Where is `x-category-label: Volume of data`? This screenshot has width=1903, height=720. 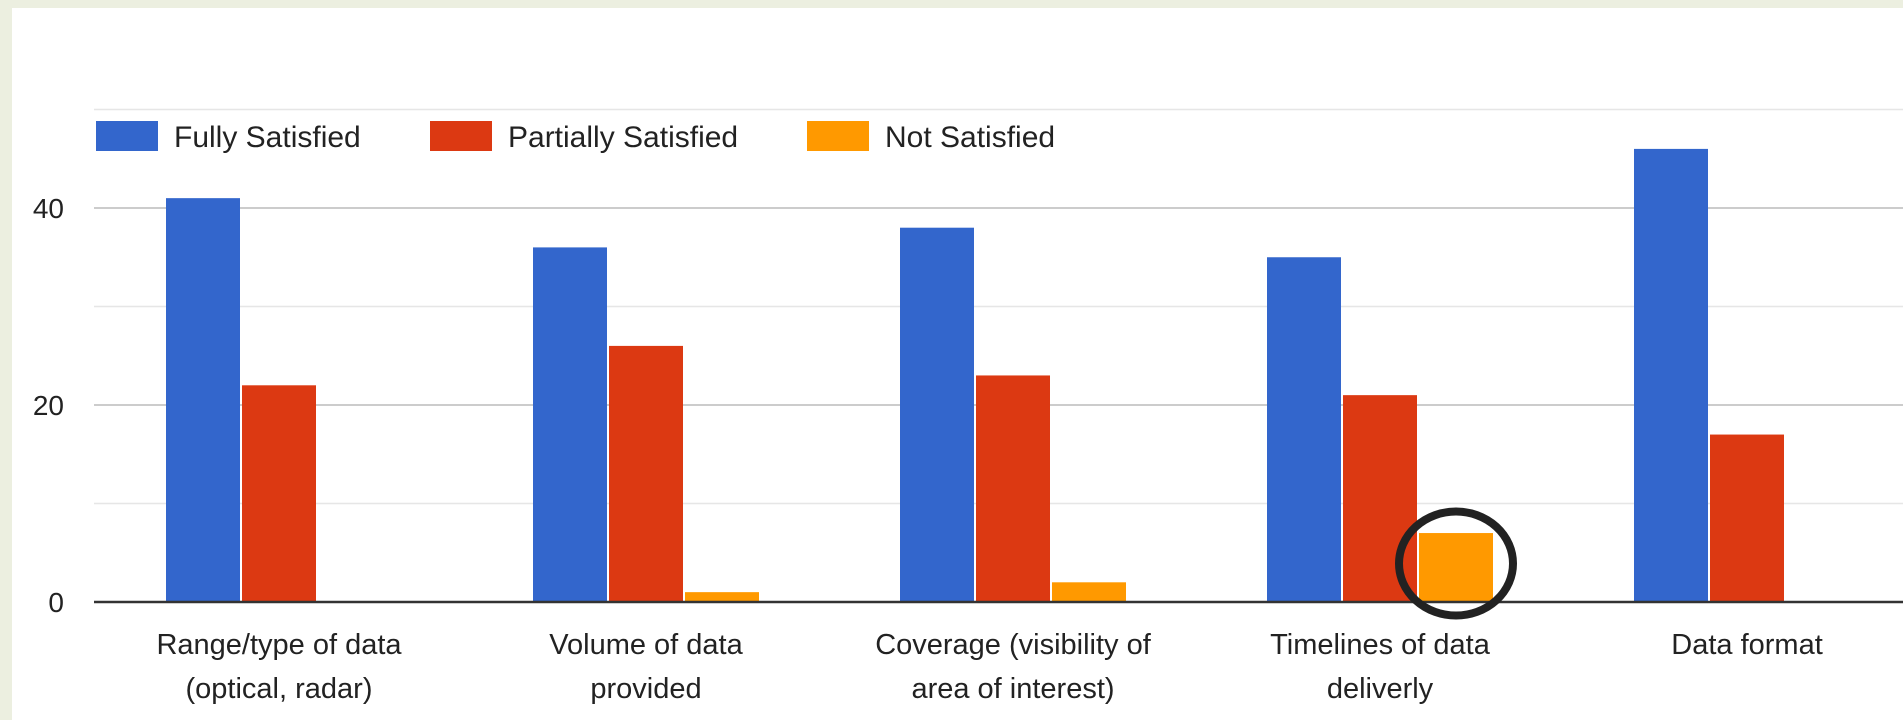 x-category-label: Volume of data is located at coordinates (646, 645).